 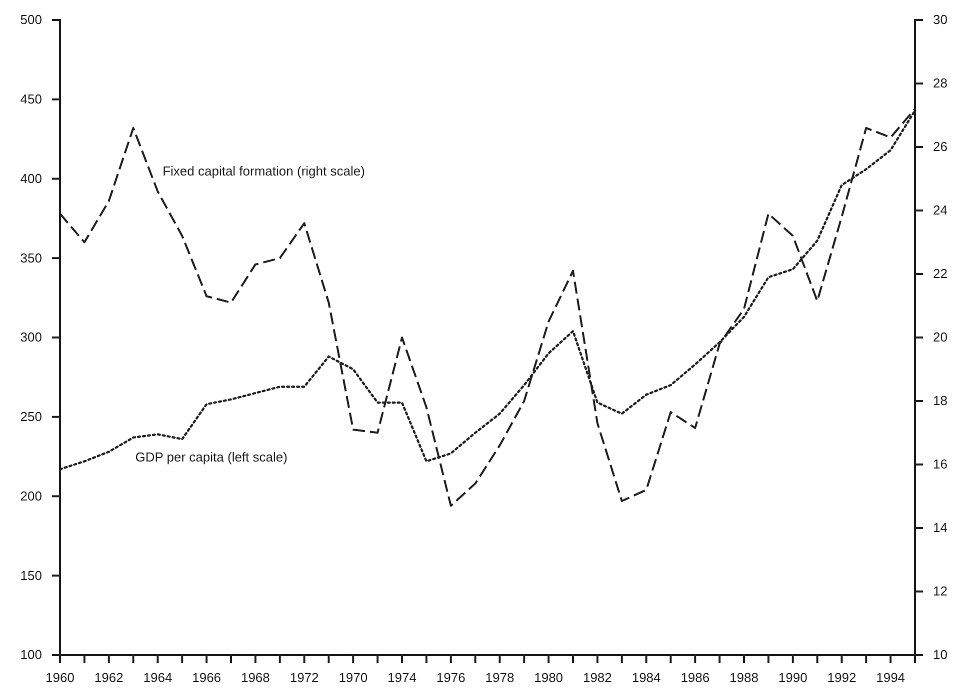 I want to click on x-tick-label: 1980, so click(x=549, y=678).